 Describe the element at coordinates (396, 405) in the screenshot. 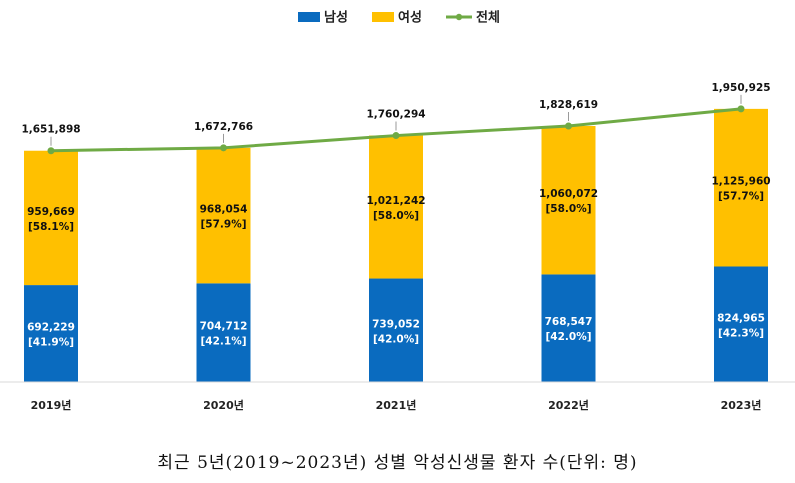

I see `x-tick-label: 2021년` at that location.